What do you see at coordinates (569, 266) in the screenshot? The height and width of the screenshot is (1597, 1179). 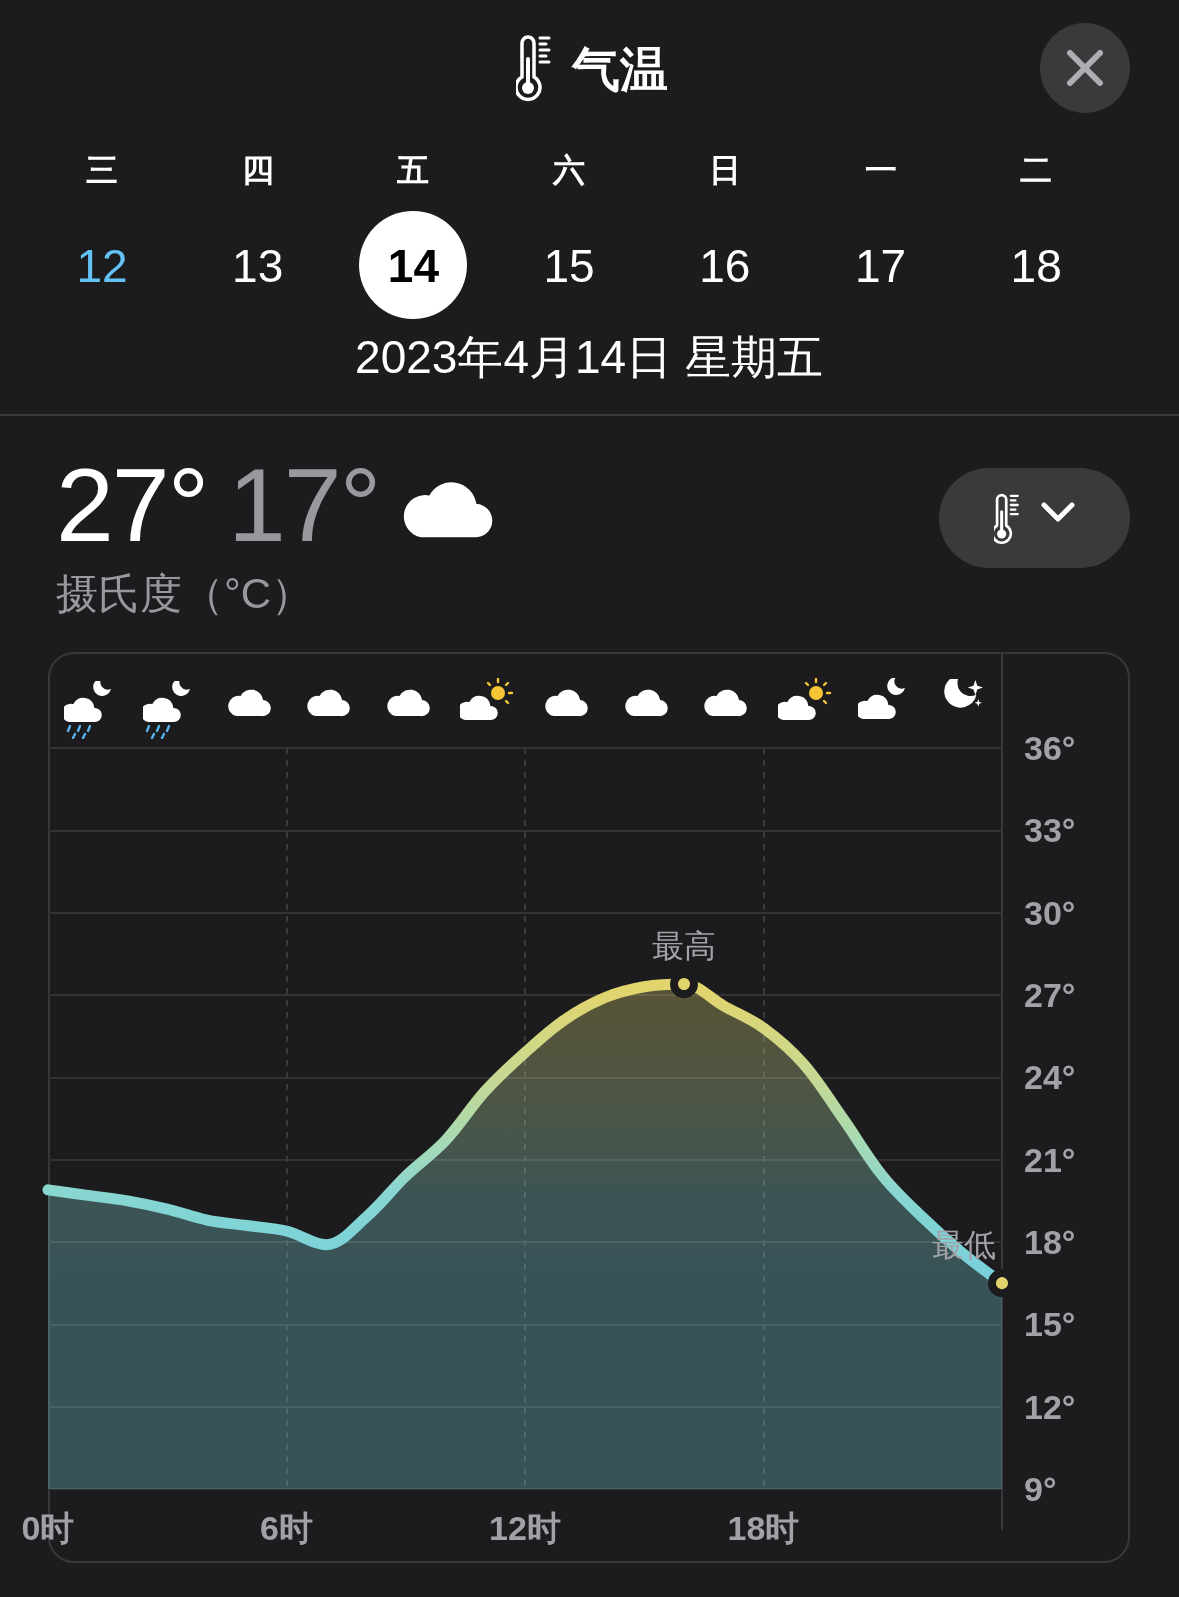 I see `text: 15` at bounding box center [569, 266].